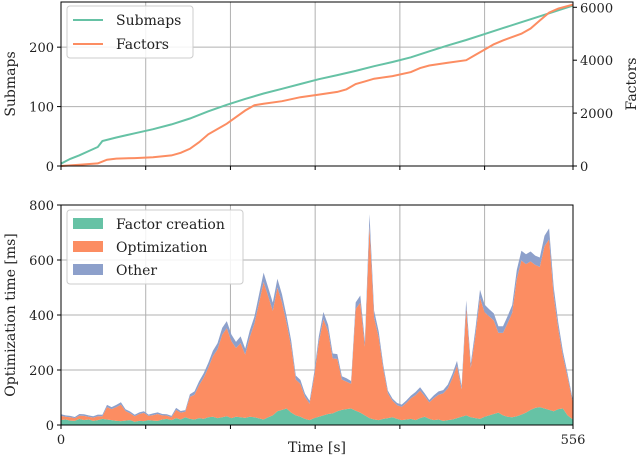 This screenshot has width=641, height=456. Describe the element at coordinates (88, 269) in the screenshot. I see `legend-swatch-other` at that location.